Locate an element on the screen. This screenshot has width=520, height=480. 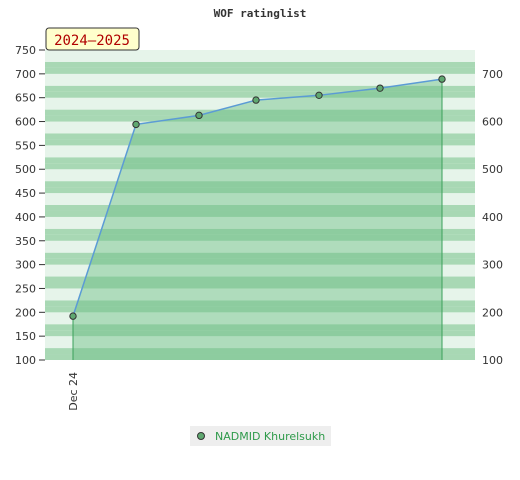
y-tick-label-left: 250 is located at coordinates (25, 288).